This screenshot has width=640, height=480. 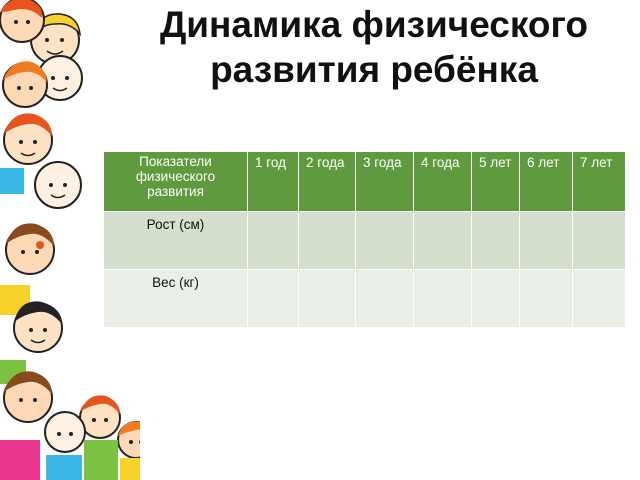 I want to click on row-label-height: Рост (см), so click(x=175, y=240).